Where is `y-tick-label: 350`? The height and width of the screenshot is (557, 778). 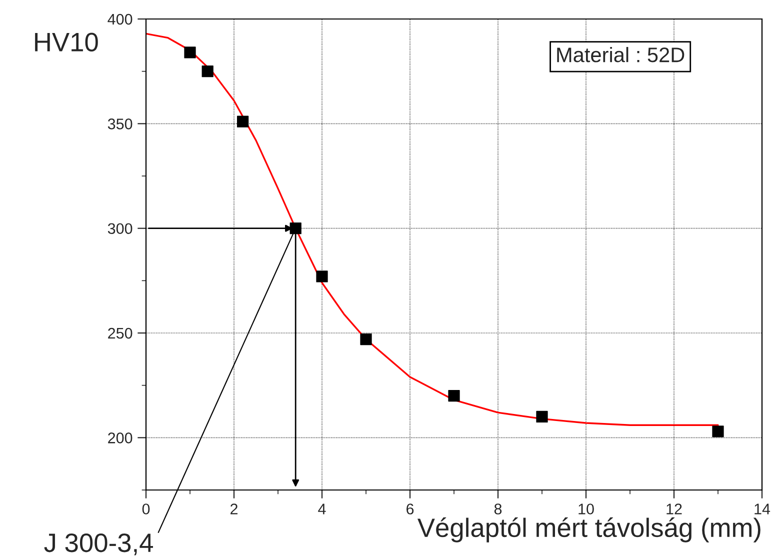 y-tick-label: 350 is located at coordinates (120, 124).